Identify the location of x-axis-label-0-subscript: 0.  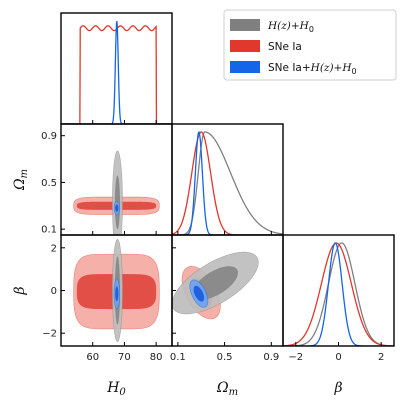
(122, 392).